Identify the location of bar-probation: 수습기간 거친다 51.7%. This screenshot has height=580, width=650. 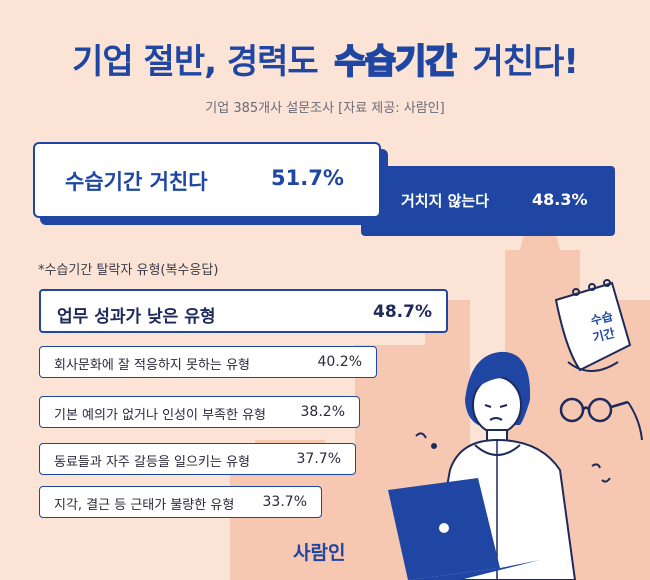
(207, 180).